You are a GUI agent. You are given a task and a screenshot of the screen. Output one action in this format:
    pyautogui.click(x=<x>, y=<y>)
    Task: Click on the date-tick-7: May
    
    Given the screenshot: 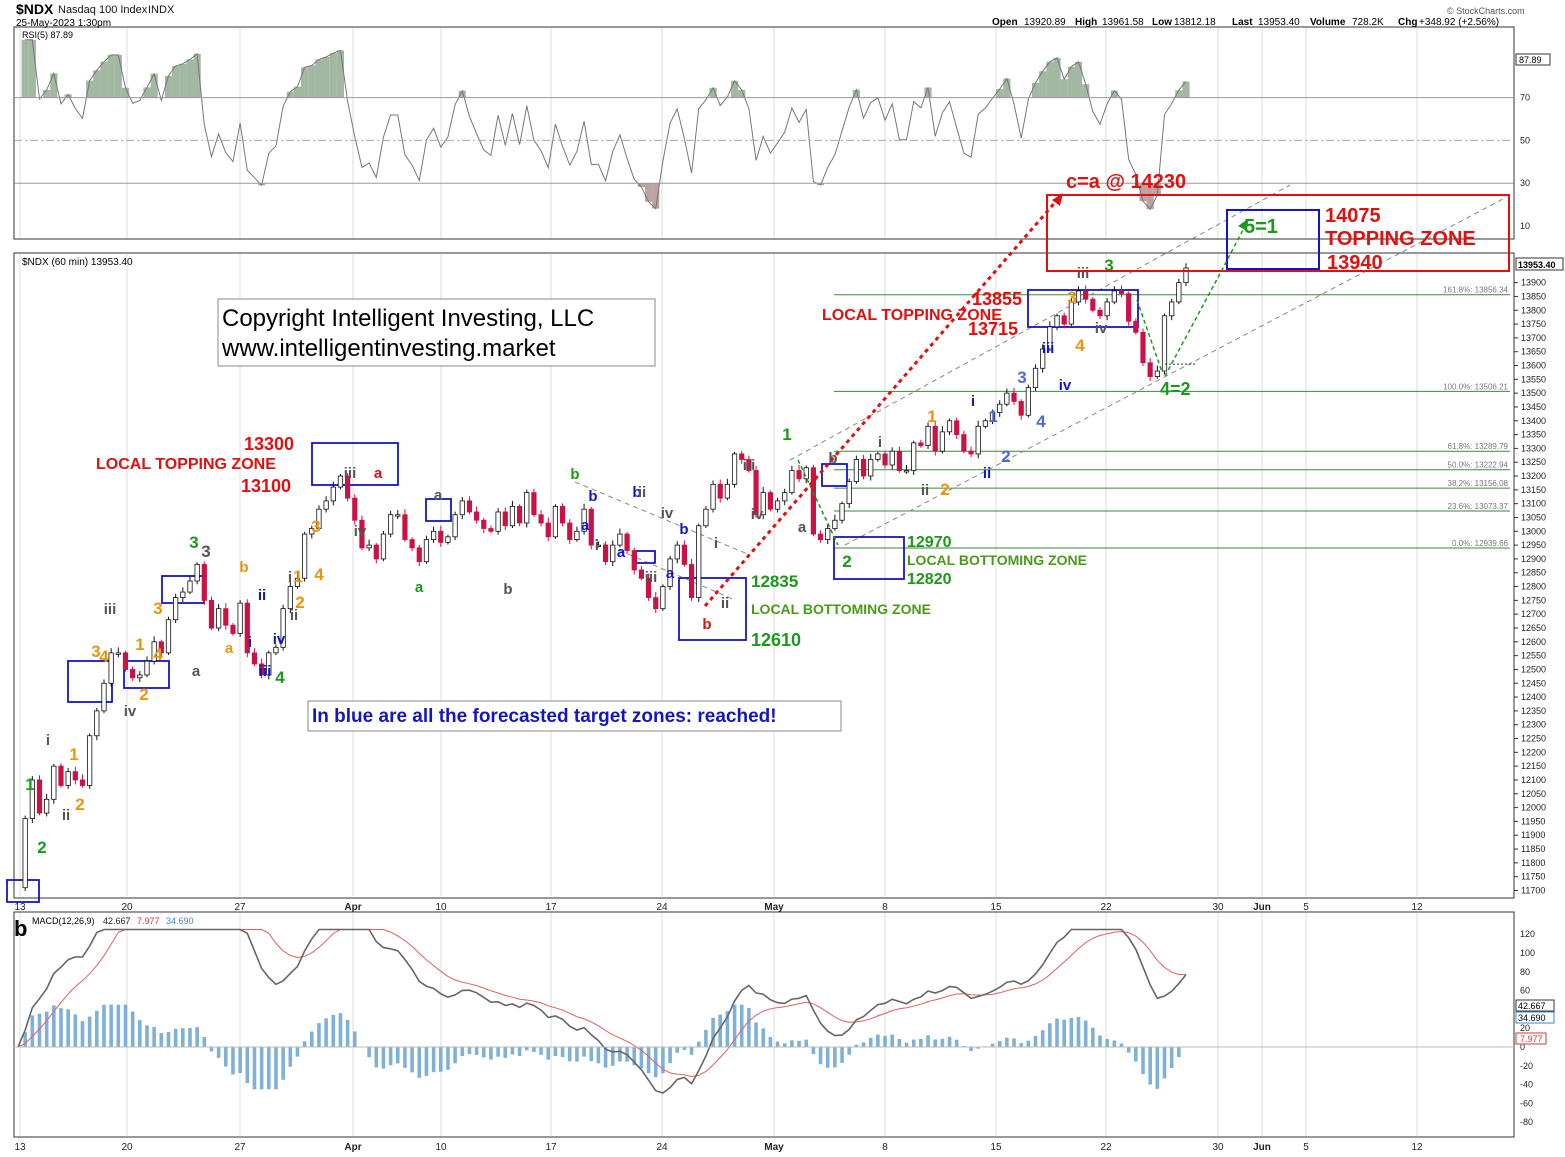 What is the action you would take?
    pyautogui.click(x=774, y=907)
    